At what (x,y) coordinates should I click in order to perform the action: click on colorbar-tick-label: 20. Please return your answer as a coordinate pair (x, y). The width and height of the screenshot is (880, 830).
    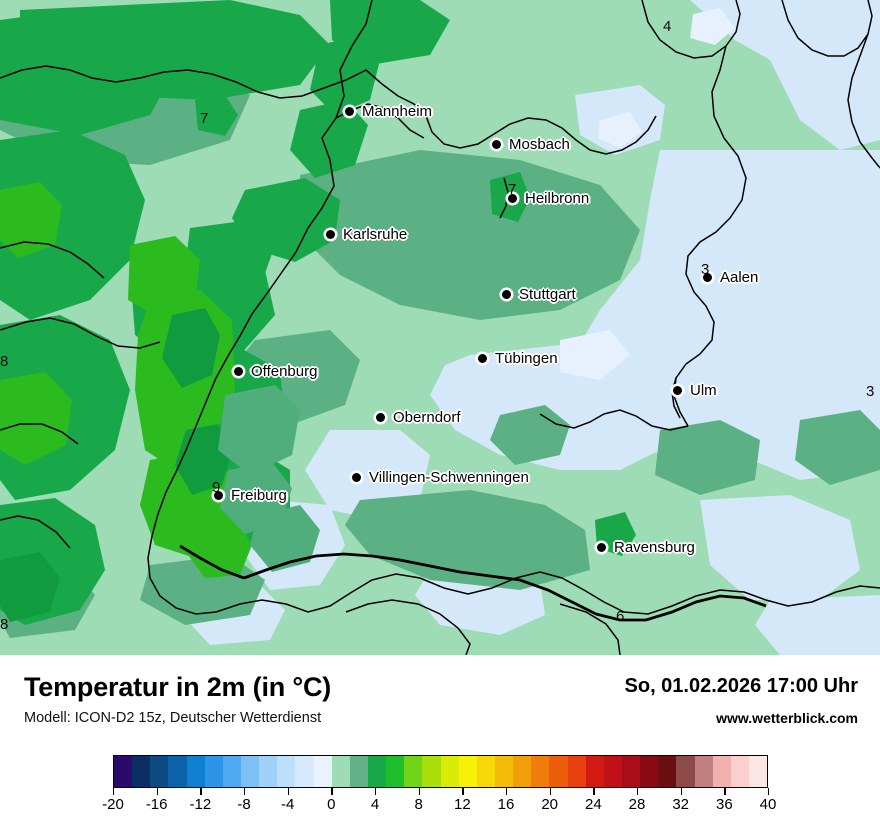
    Looking at the image, I should click on (549, 804).